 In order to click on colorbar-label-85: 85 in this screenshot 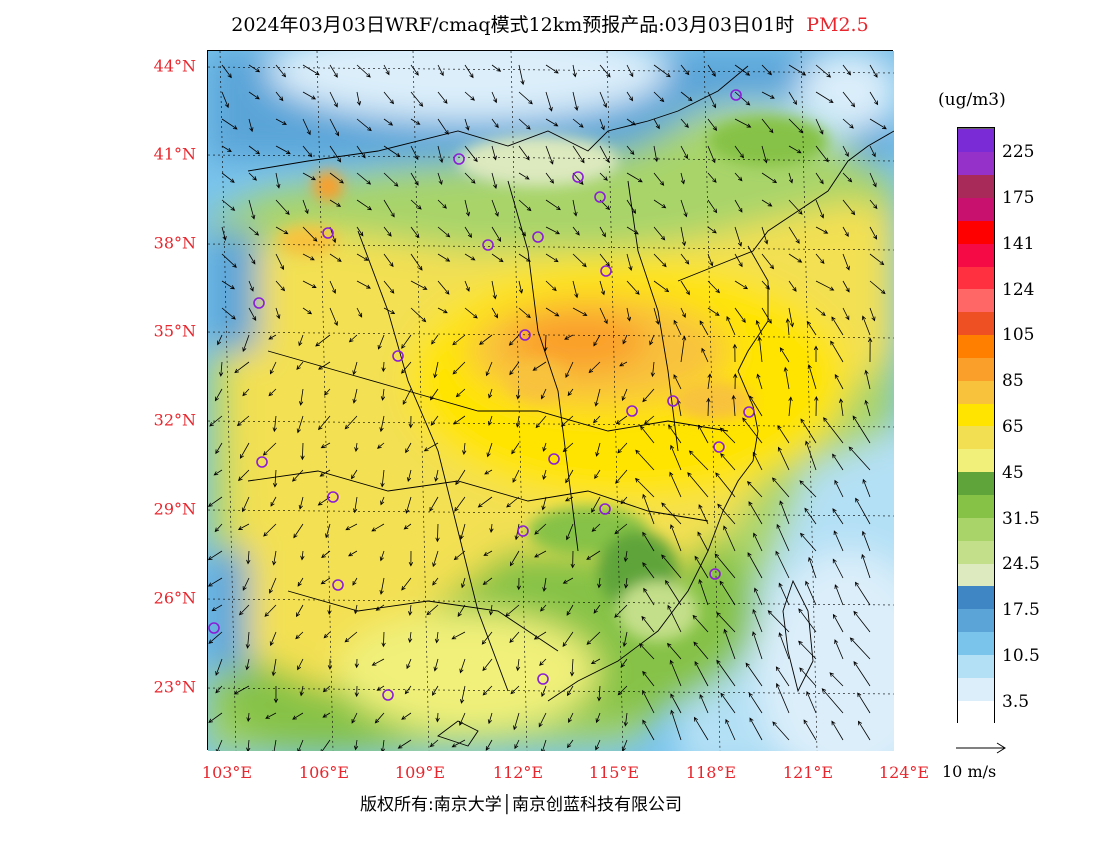, I will do `click(1013, 381)`.